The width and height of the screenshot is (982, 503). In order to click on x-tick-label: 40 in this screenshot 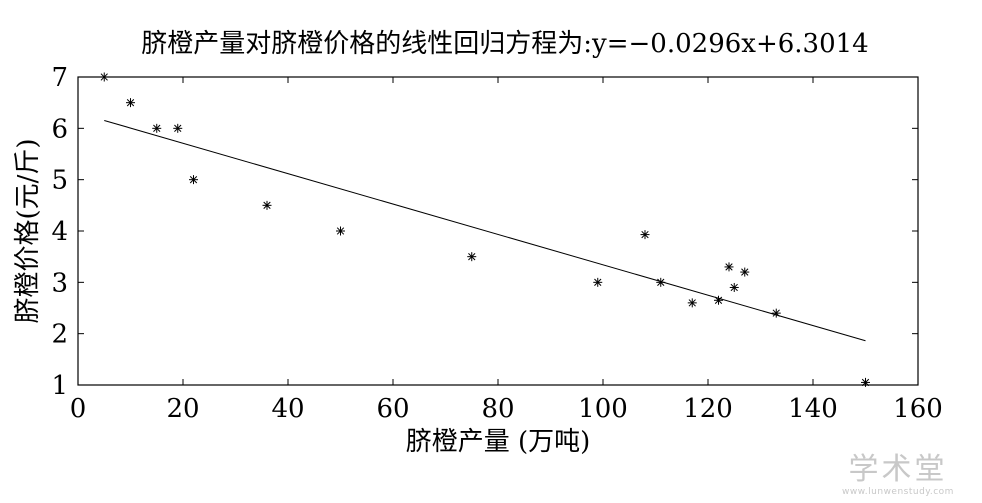, I will do `click(287, 409)`.